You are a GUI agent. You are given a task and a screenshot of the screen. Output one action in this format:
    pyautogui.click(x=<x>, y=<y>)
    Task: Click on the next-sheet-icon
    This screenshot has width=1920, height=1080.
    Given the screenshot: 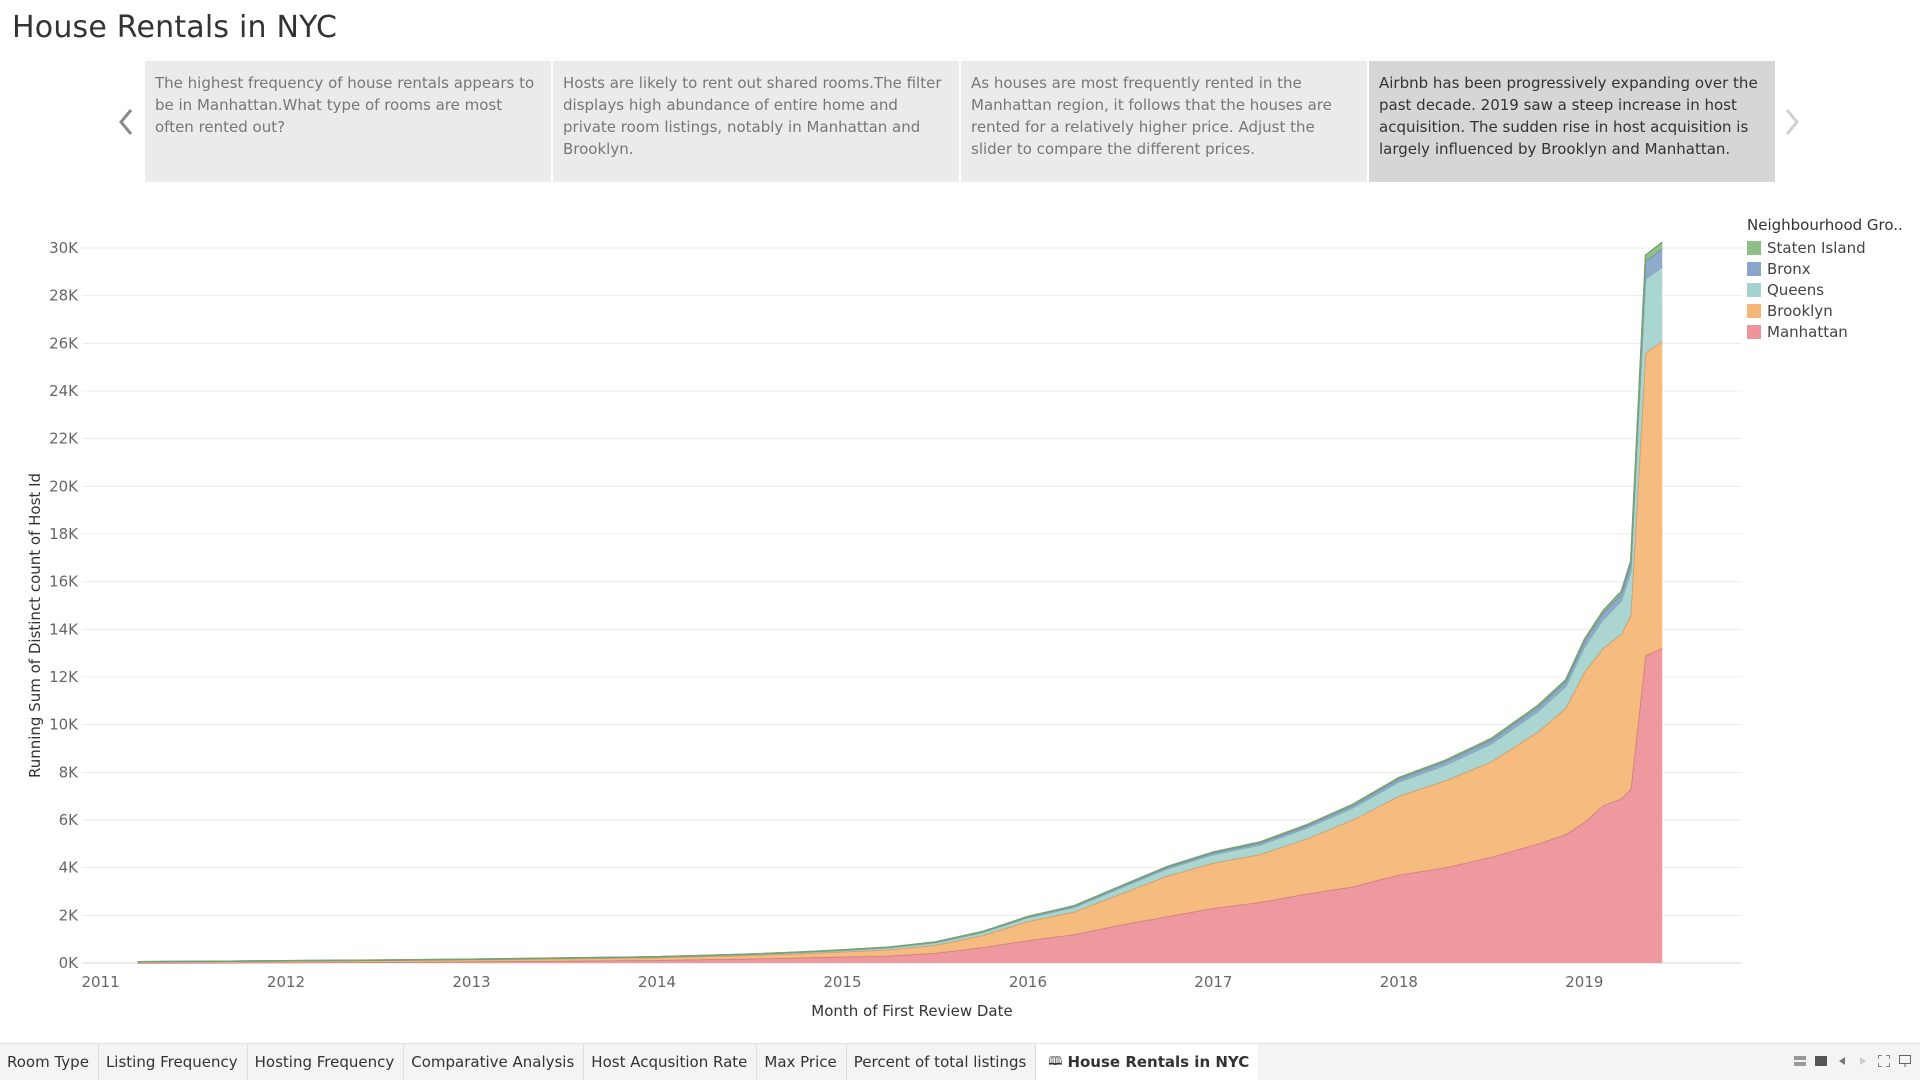 What is the action you would take?
    pyautogui.click(x=1863, y=1061)
    